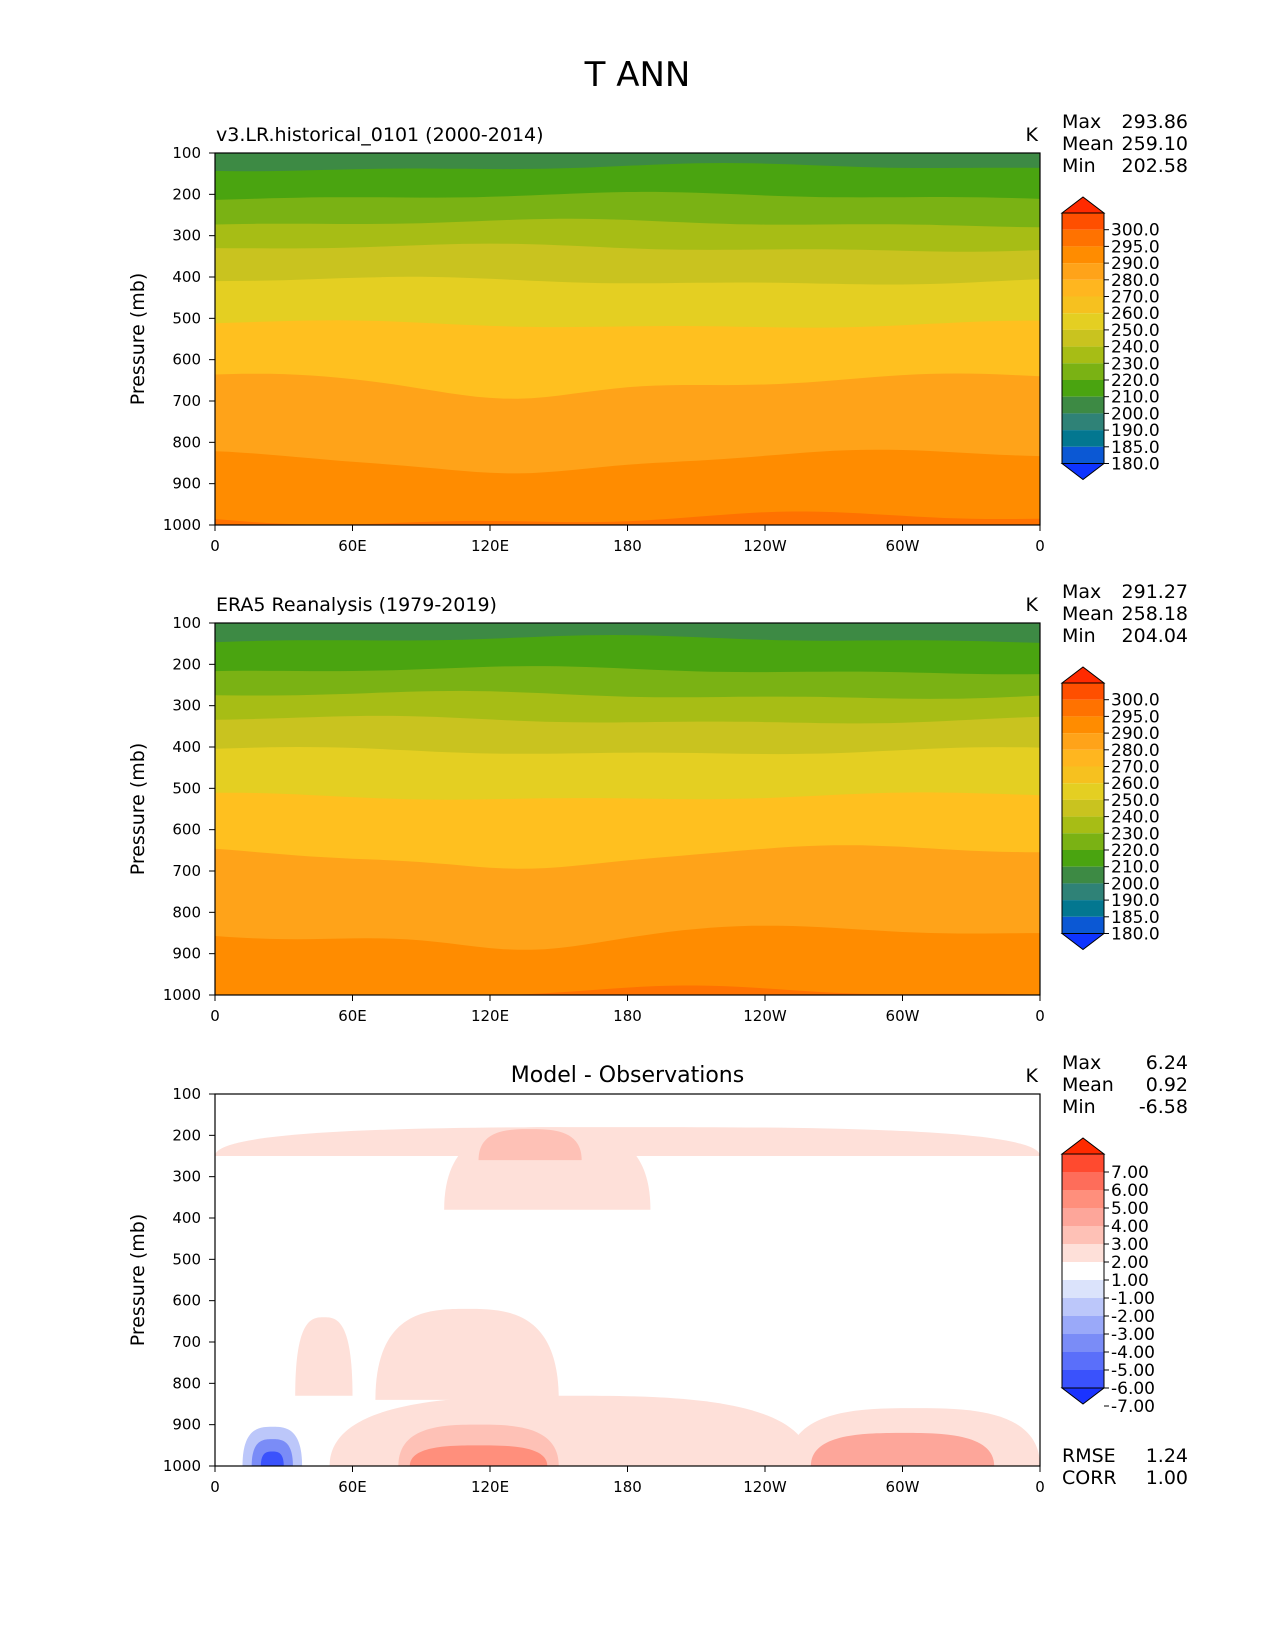  What do you see at coordinates (1155, 592) in the screenshot?
I see `stat-value: 291.27` at bounding box center [1155, 592].